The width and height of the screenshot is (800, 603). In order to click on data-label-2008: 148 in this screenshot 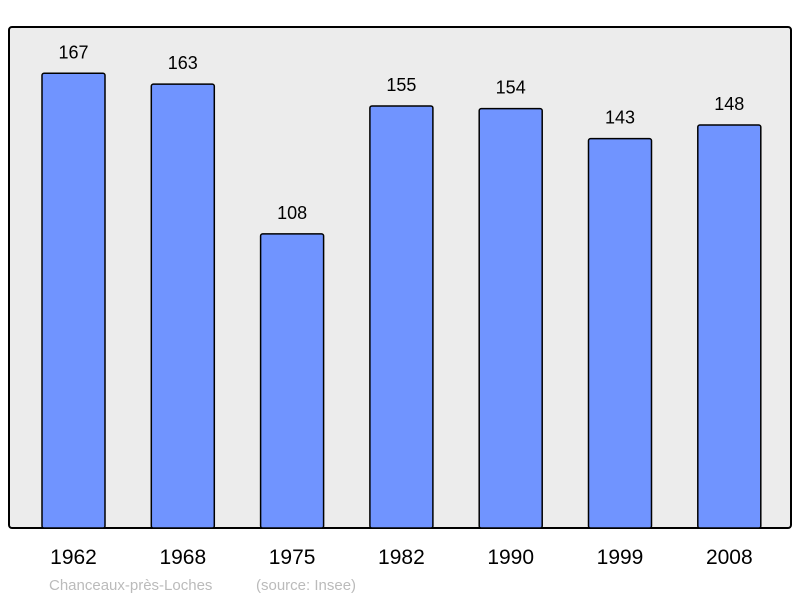, I will do `click(729, 104)`.